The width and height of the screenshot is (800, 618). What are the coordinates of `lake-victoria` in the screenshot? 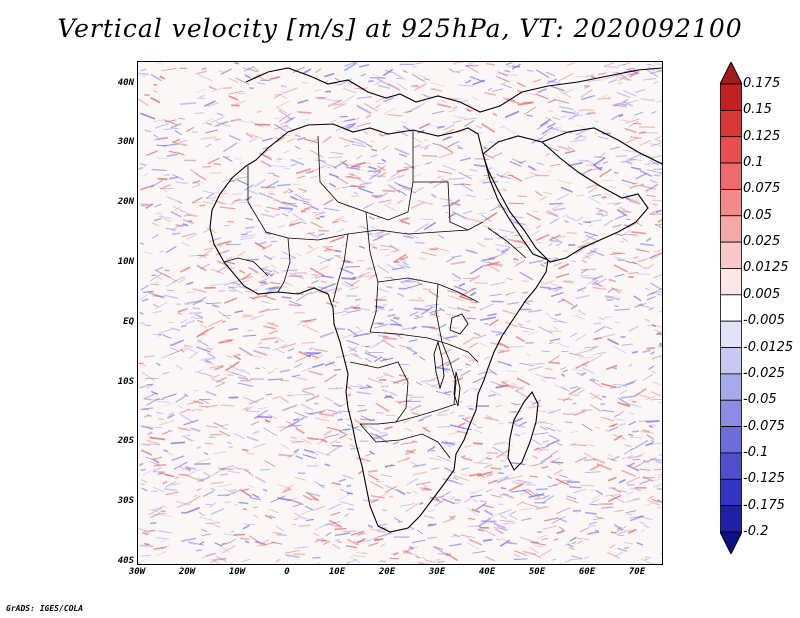 It's located at (459, 324).